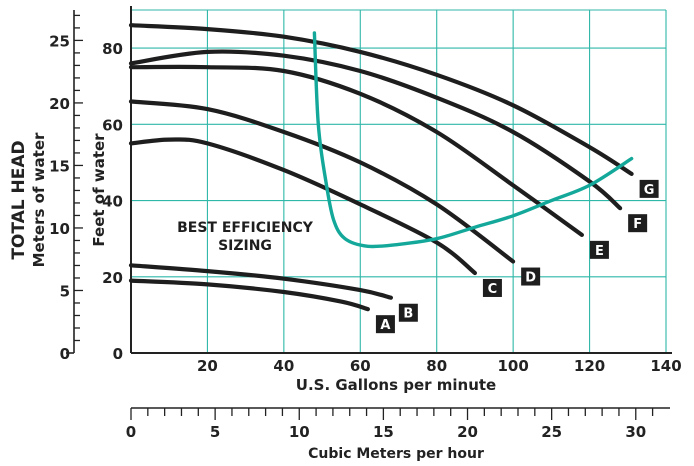 Image resolution: width=694 pixels, height=466 pixels. What do you see at coordinates (59, 229) in the screenshot?
I see `secondary-y-tick-label-10: 10` at bounding box center [59, 229].